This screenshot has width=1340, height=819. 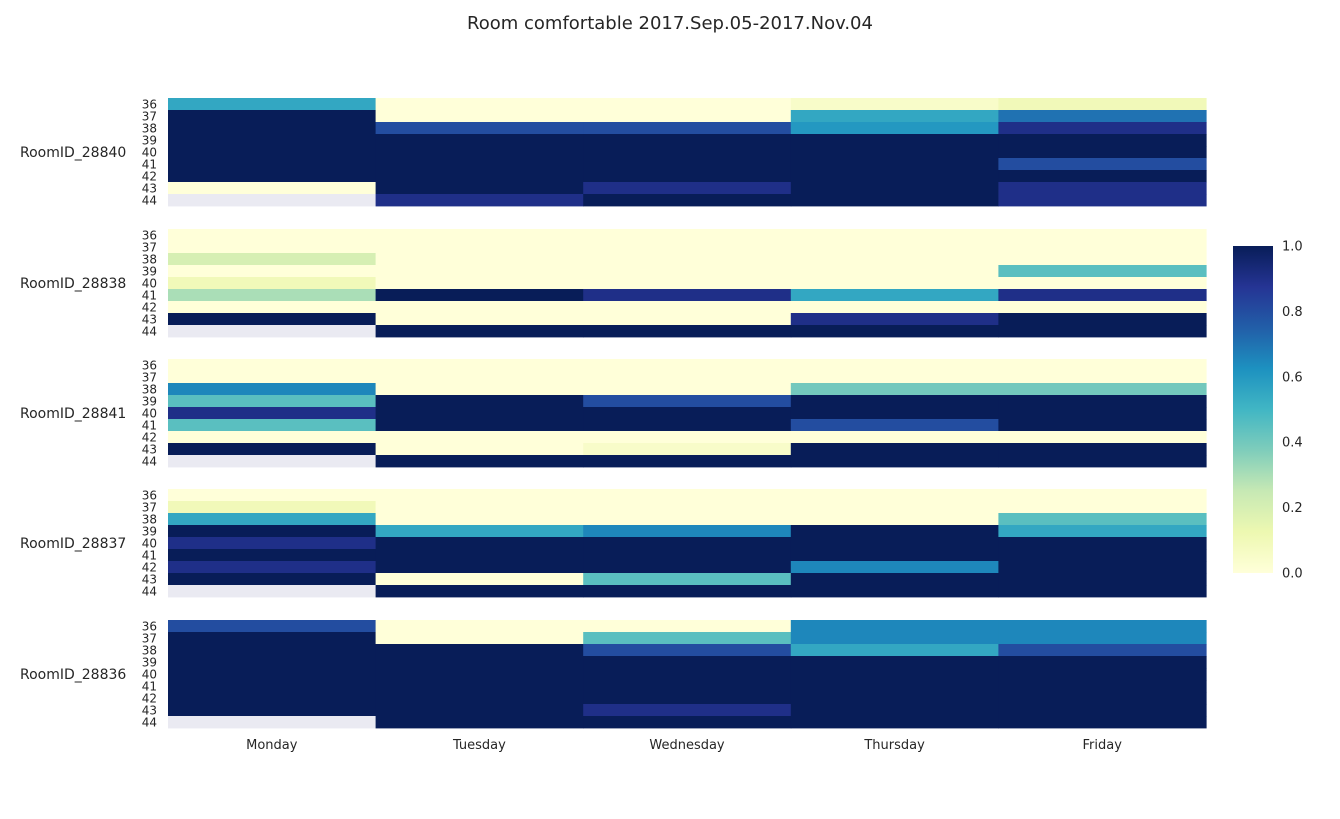 I want to click on colorbar-tick-label: 0.8, so click(x=1292, y=312).